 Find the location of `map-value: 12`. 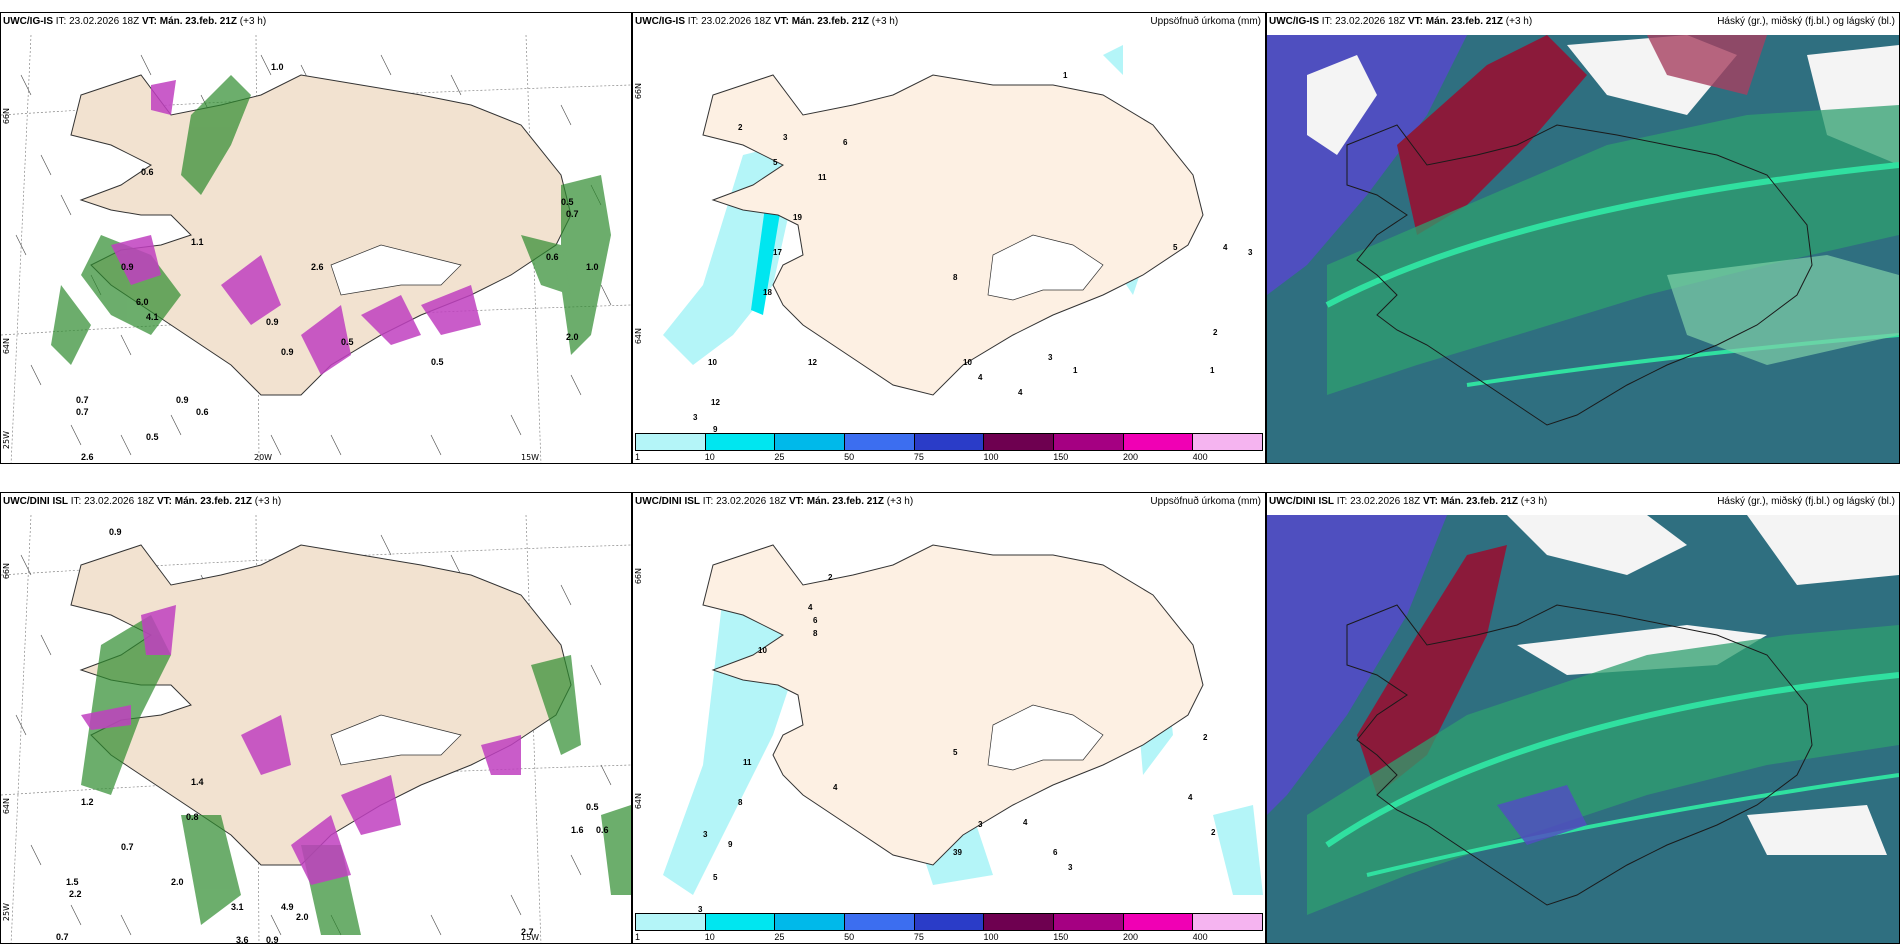

map-value: 12 is located at coordinates (715, 402).